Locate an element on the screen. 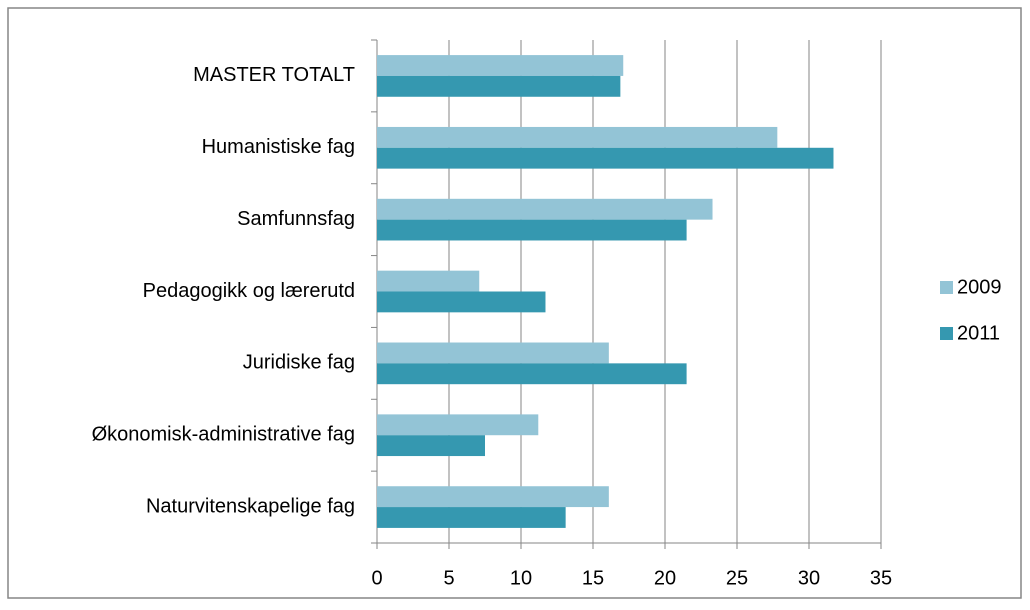 The width and height of the screenshot is (1030, 610). x-tick-label: 30 is located at coordinates (809, 578).